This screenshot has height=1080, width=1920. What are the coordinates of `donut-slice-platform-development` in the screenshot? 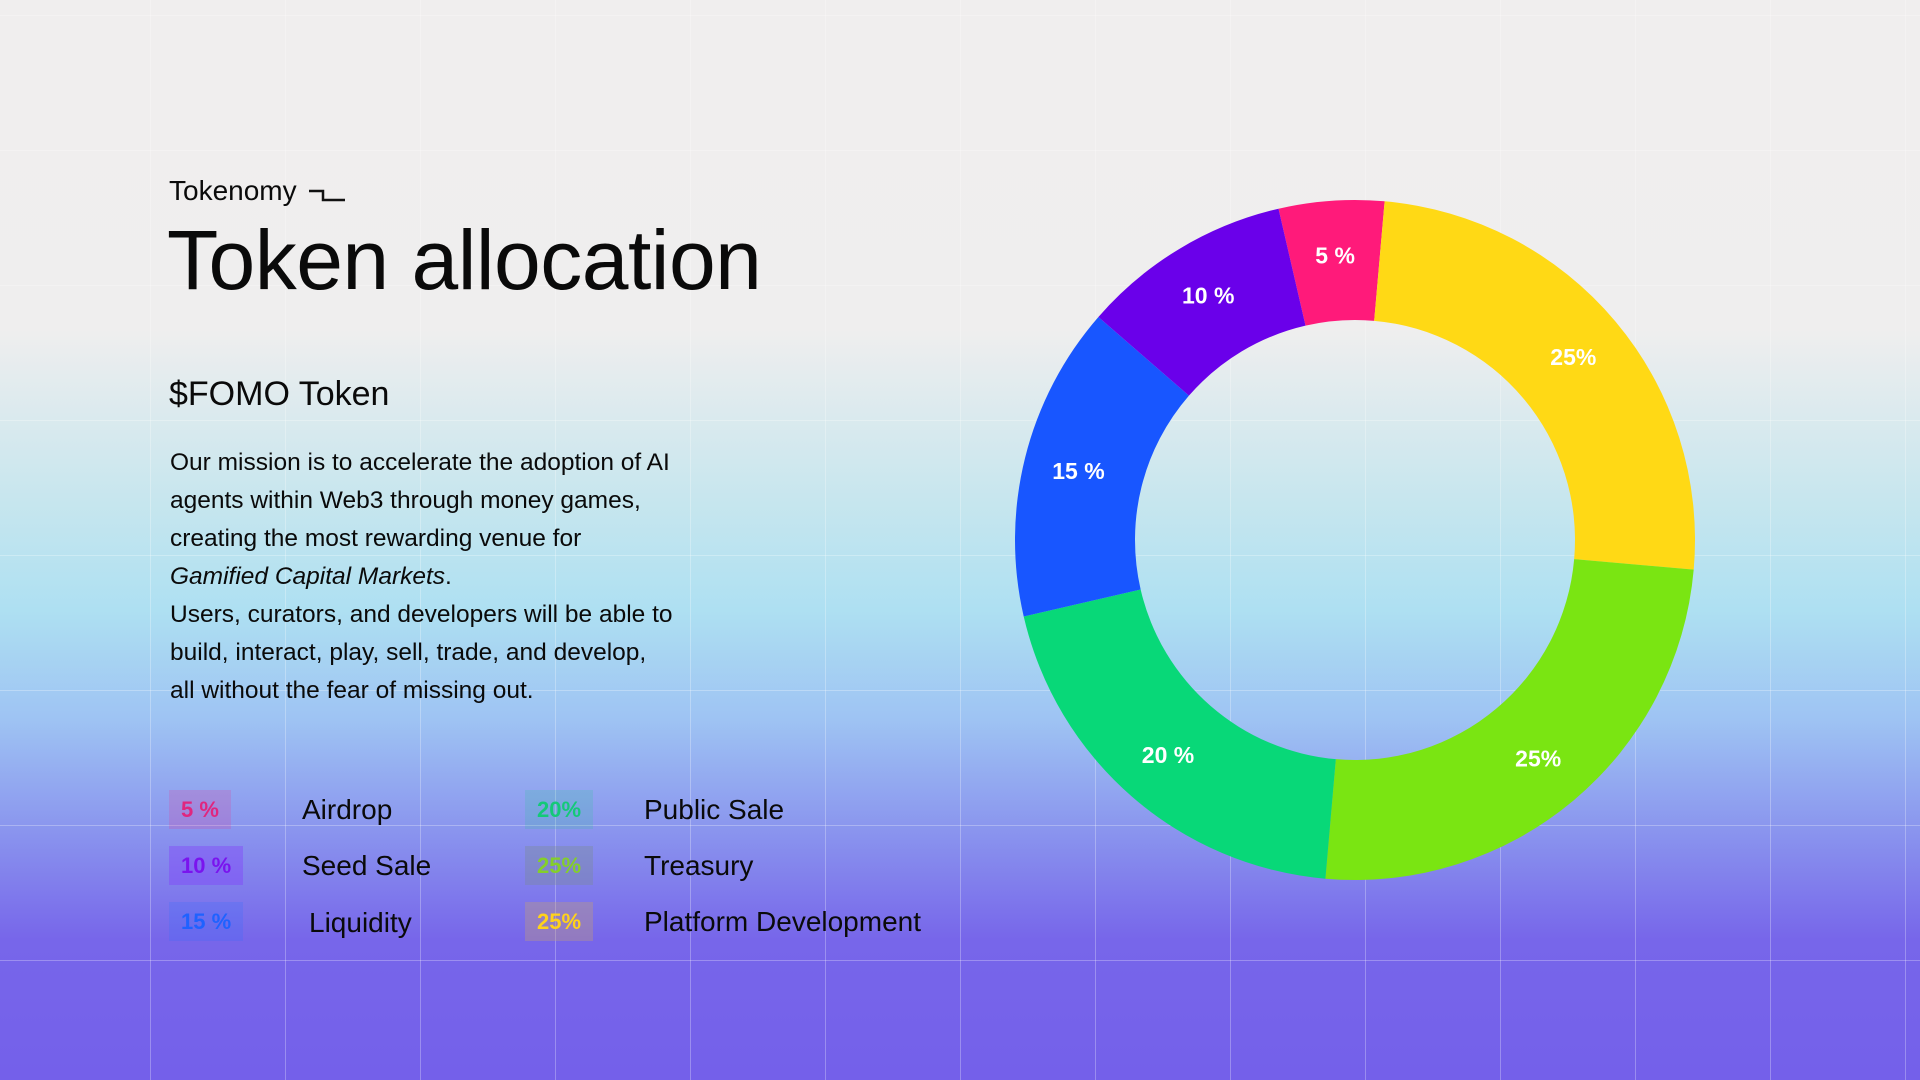 It's located at (1534, 385).